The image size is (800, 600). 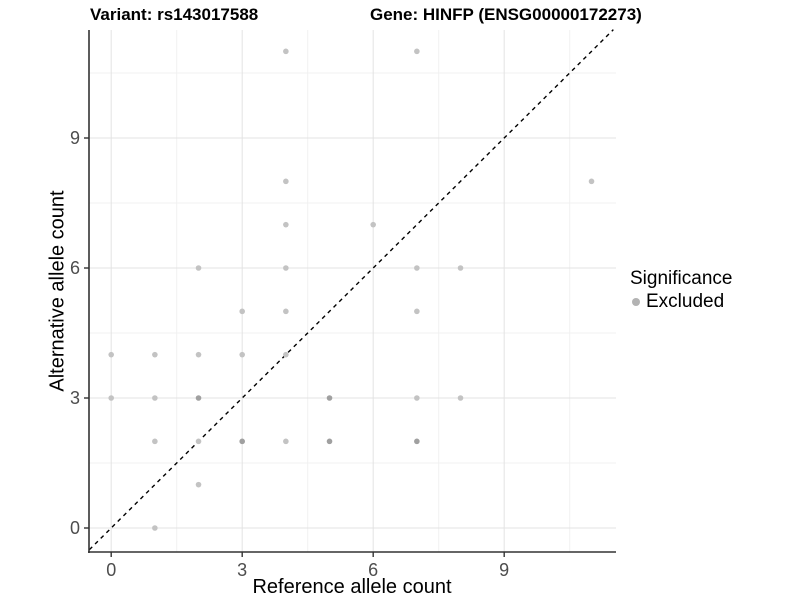 I want to click on legend-item-excluded: Excluded, so click(x=681, y=302).